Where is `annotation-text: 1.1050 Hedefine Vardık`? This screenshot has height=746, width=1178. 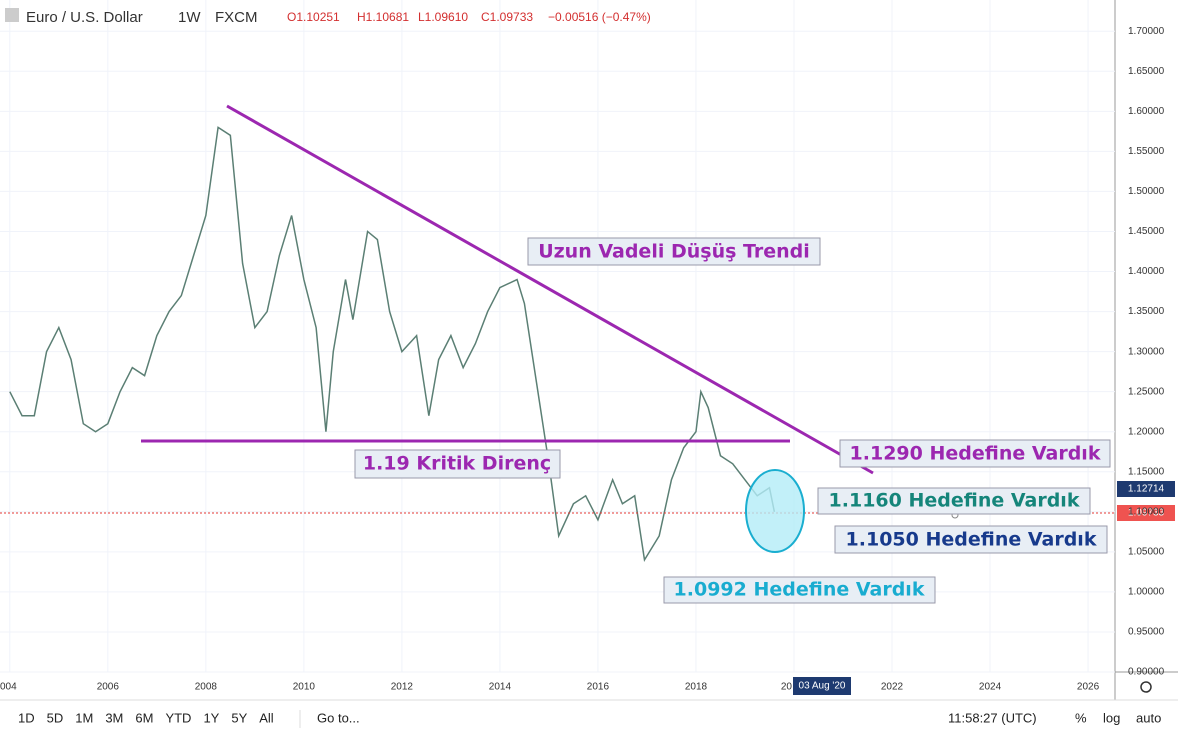
annotation-text: 1.1050 Hedefine Vardık is located at coordinates (971, 540).